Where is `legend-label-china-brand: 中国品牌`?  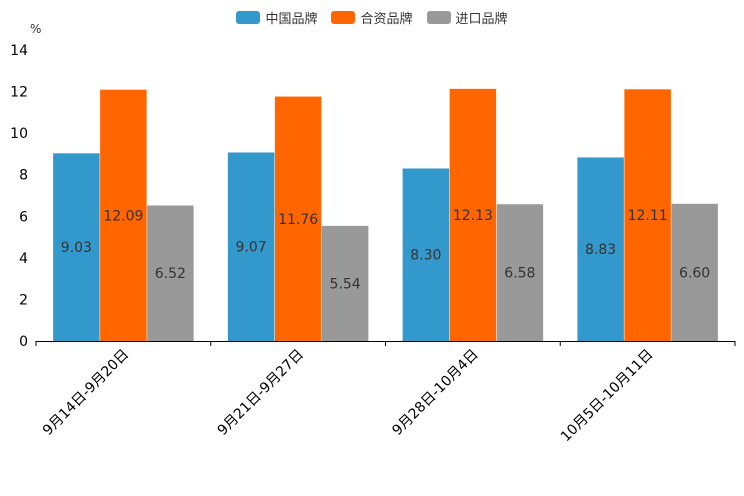 legend-label-china-brand: 中国品牌 is located at coordinates (291, 19).